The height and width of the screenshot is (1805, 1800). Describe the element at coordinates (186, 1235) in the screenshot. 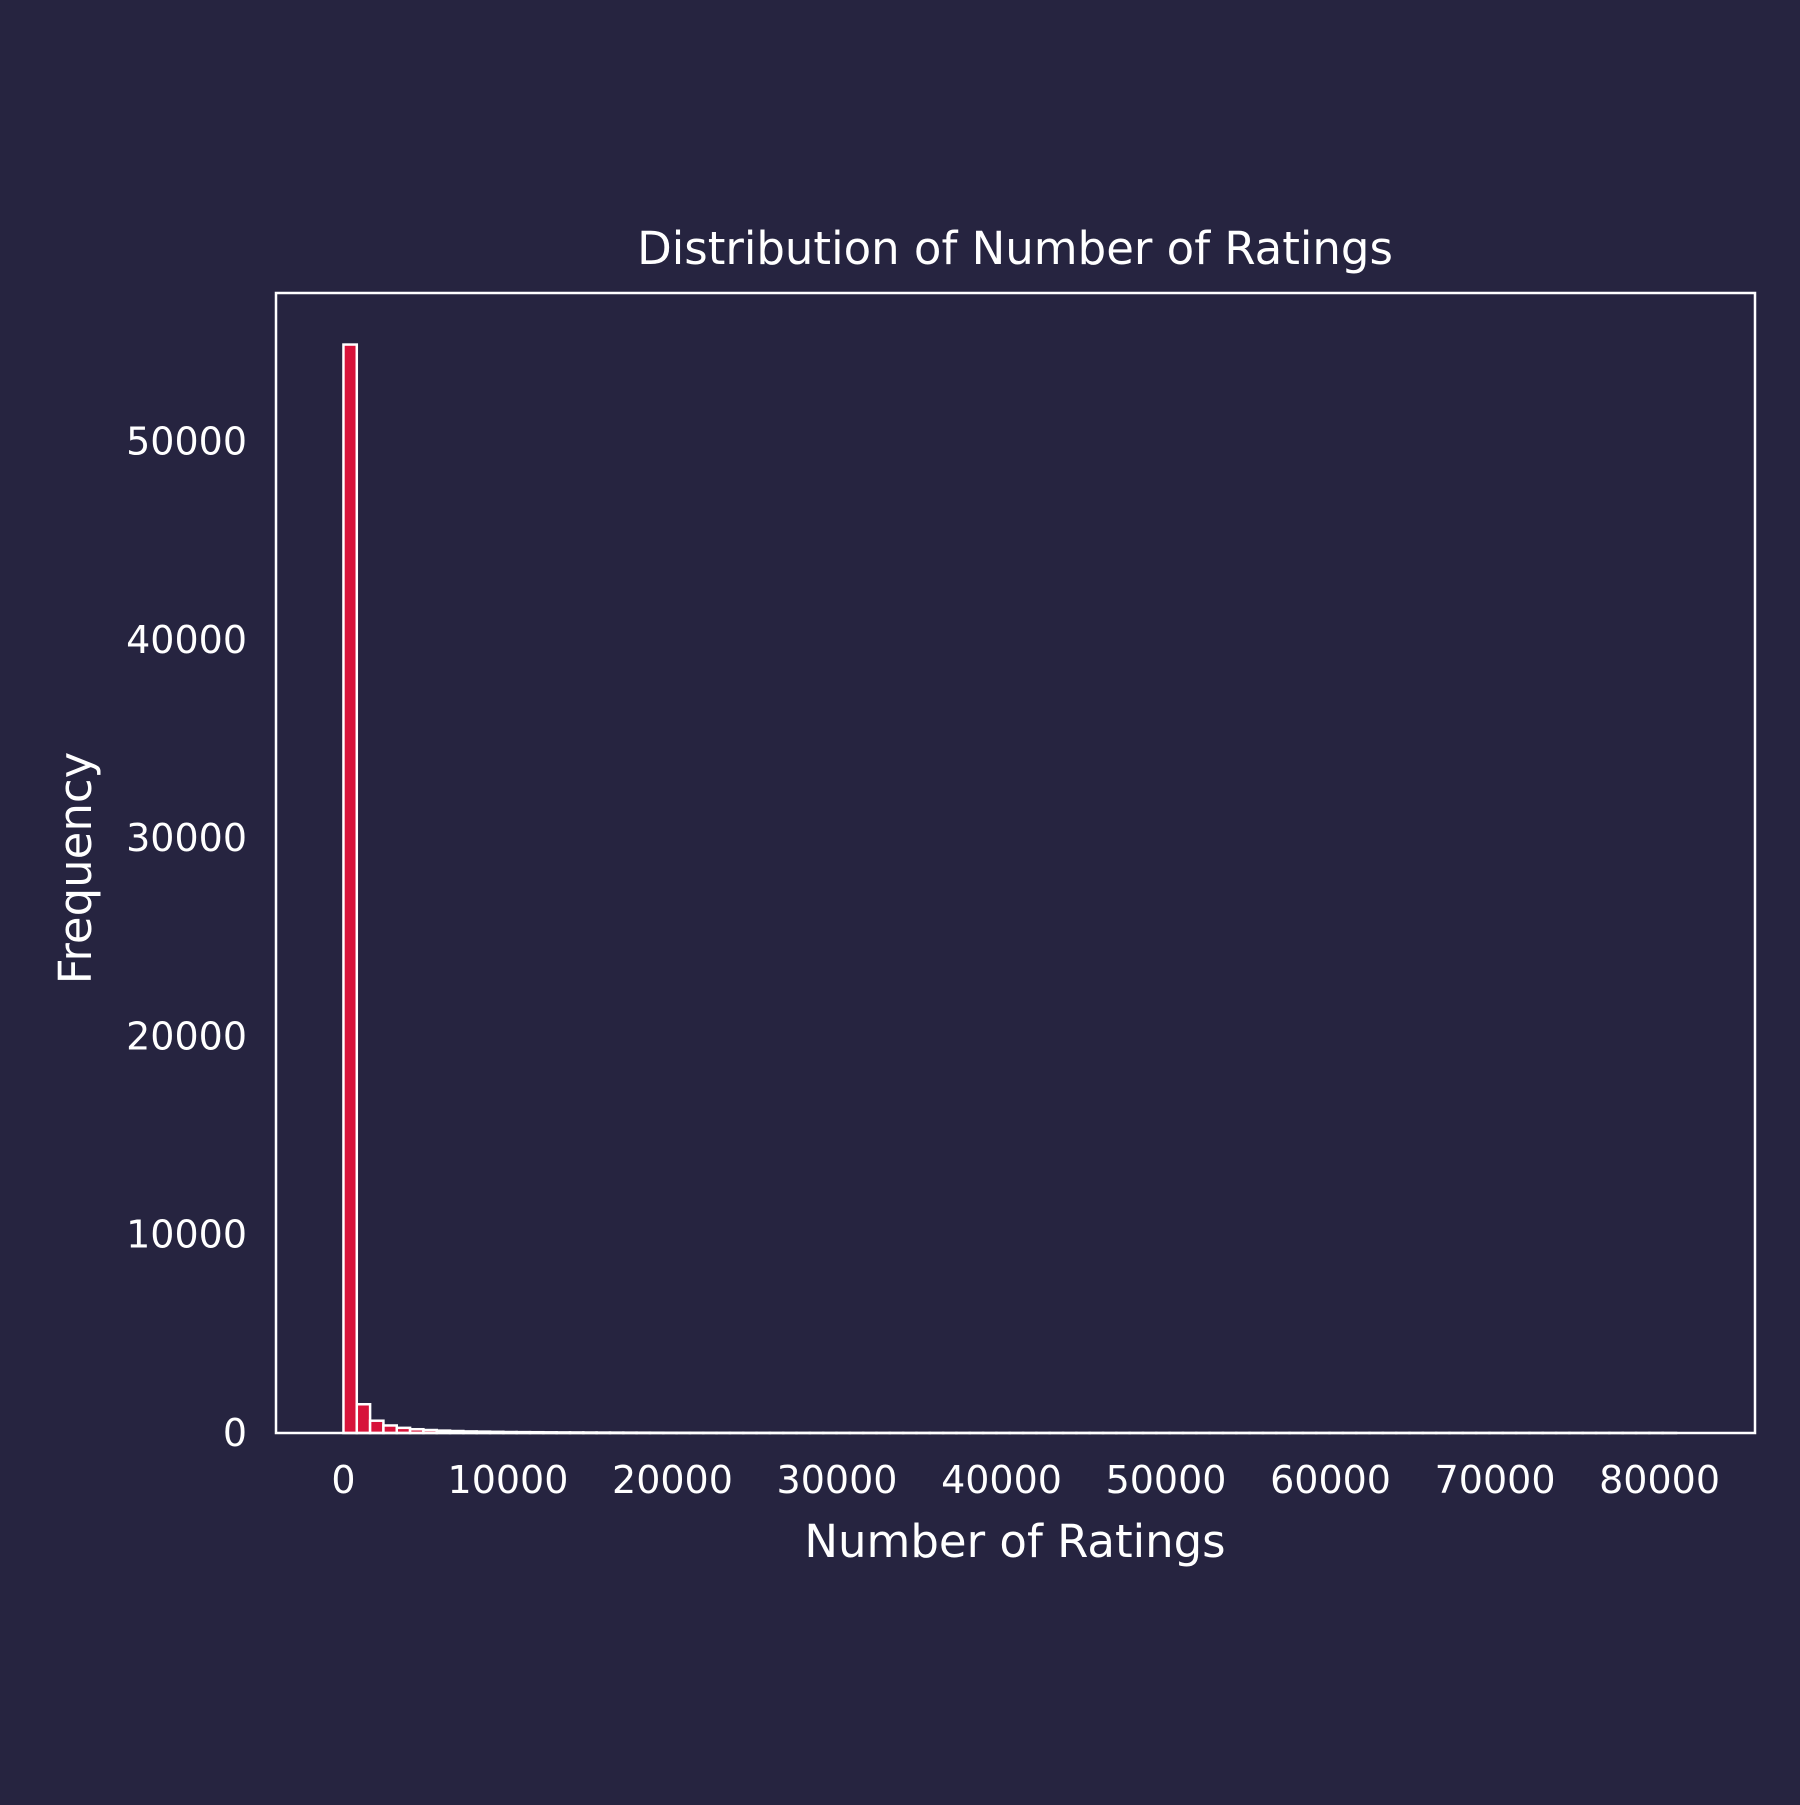

I see `y-tick-label: 10000` at that location.